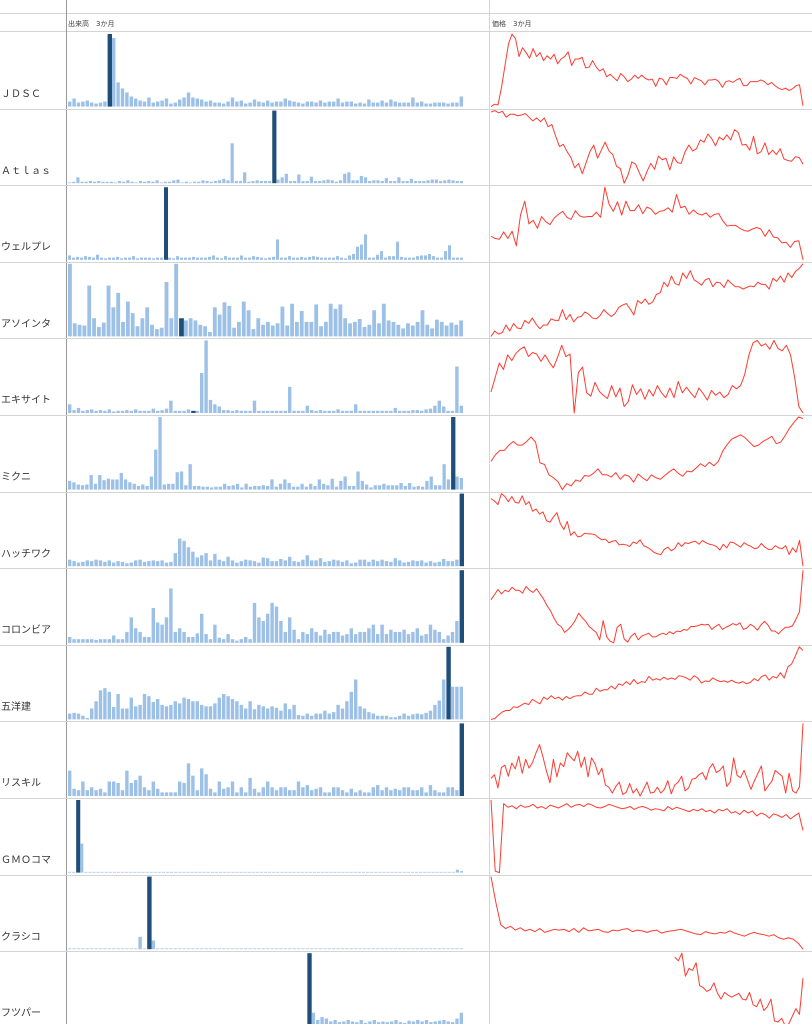  What do you see at coordinates (647, 607) in the screenshot?
I see `price-line` at bounding box center [647, 607].